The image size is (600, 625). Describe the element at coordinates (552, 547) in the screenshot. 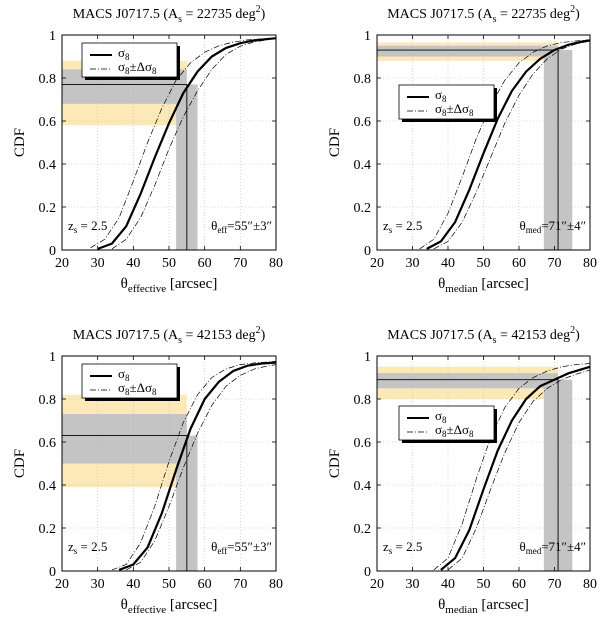

I see `theta-annotation: θmed=71″±4″` at that location.